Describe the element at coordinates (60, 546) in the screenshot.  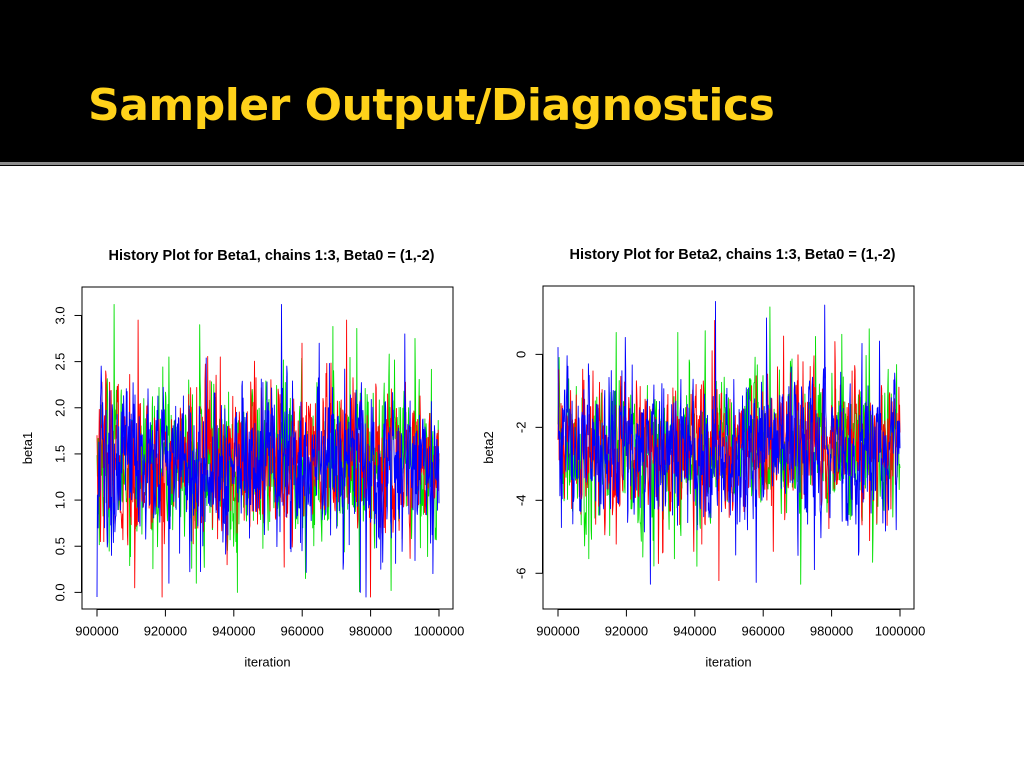
I see `y-tick-label: 0.5` at that location.